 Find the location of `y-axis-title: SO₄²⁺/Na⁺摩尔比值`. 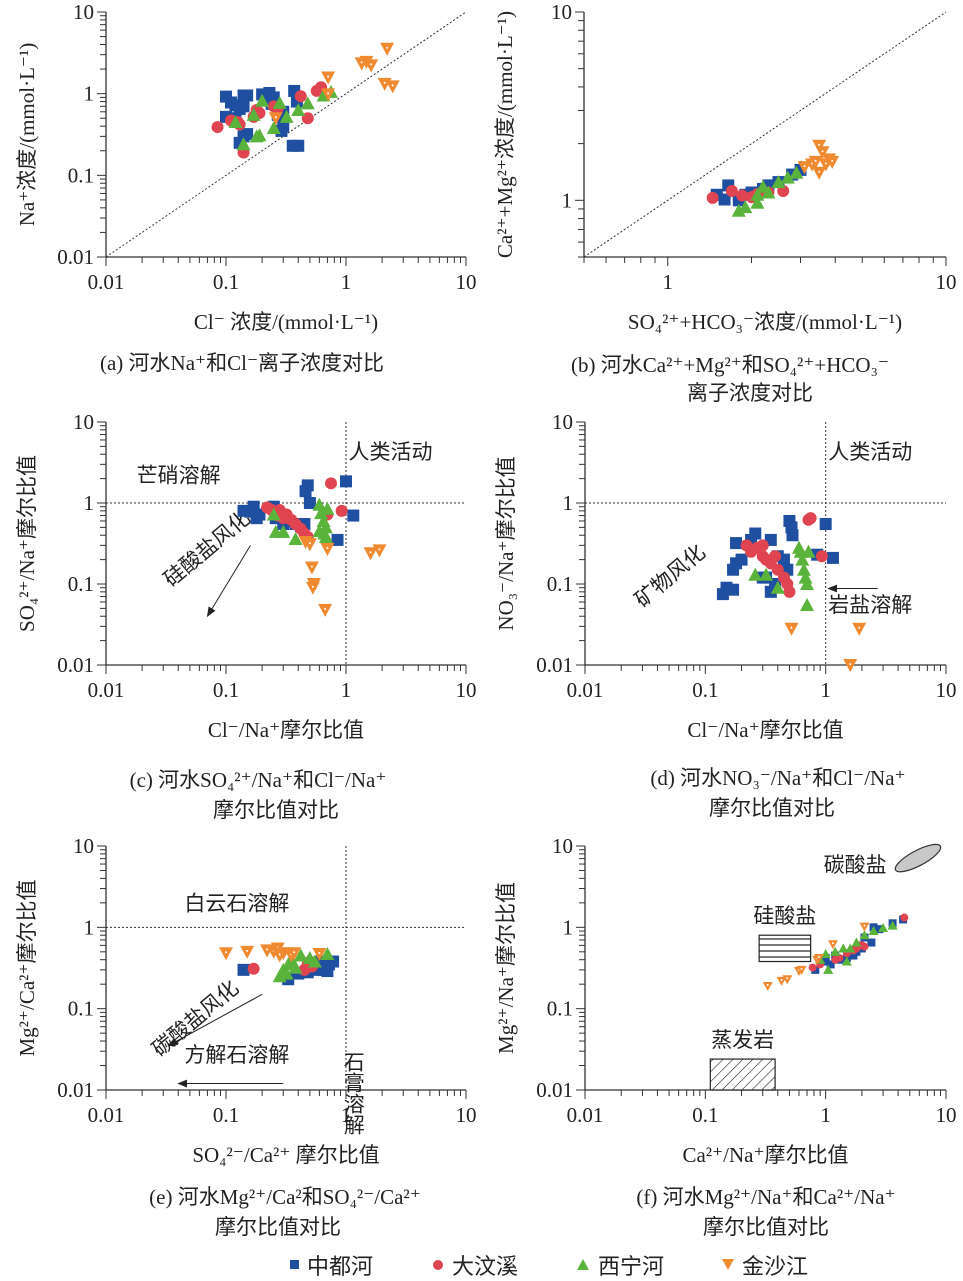

y-axis-title: SO₄²⁺/Na⁺摩尔比值 is located at coordinates (27, 543).